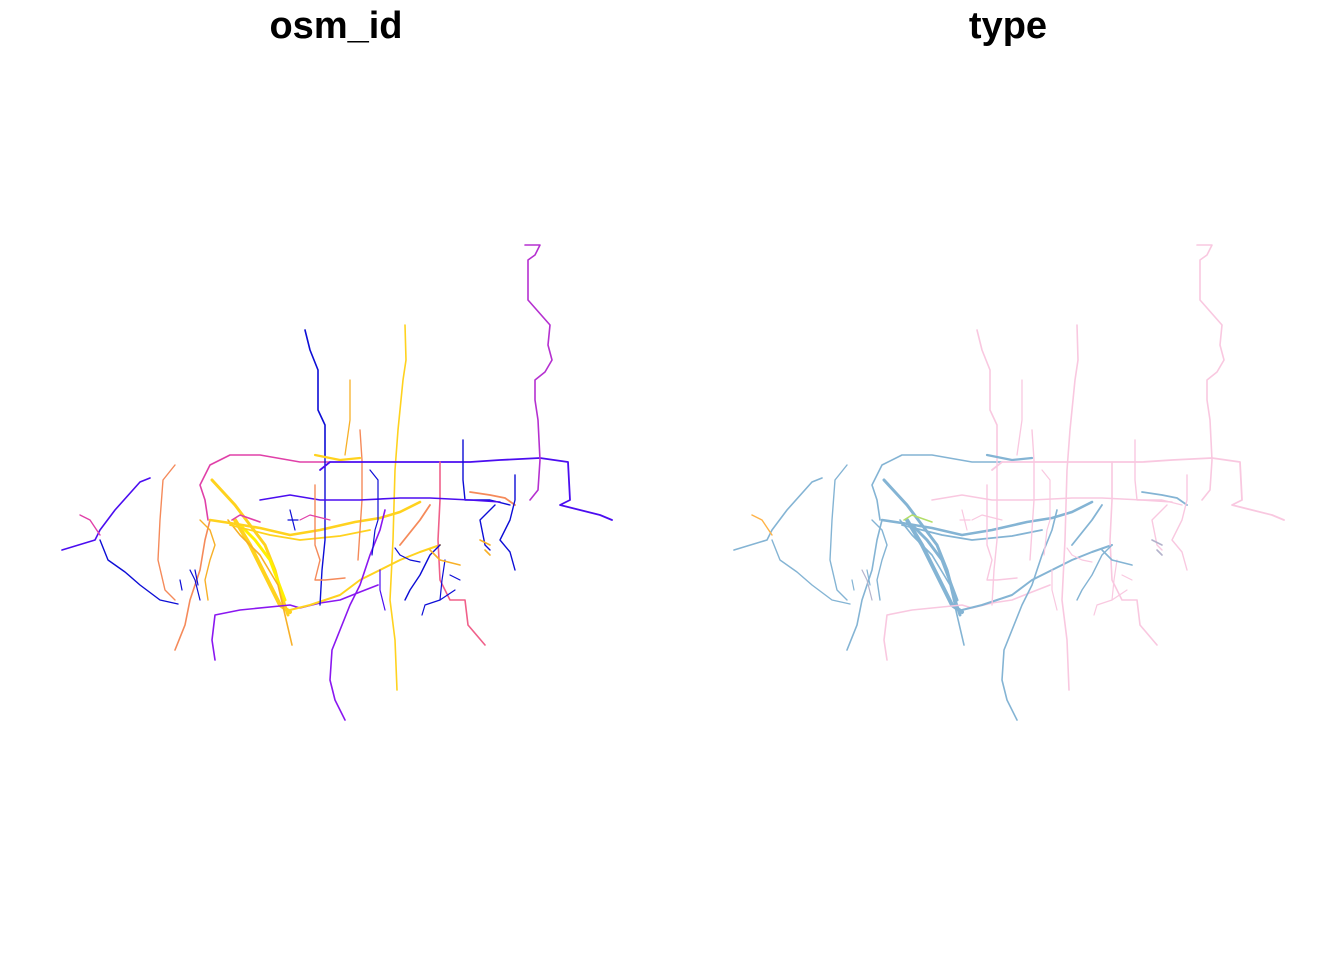 Image resolution: width=1344 pixels, height=960 pixels. Describe the element at coordinates (1008, 26) in the screenshot. I see `panel-title-type: type` at that location.